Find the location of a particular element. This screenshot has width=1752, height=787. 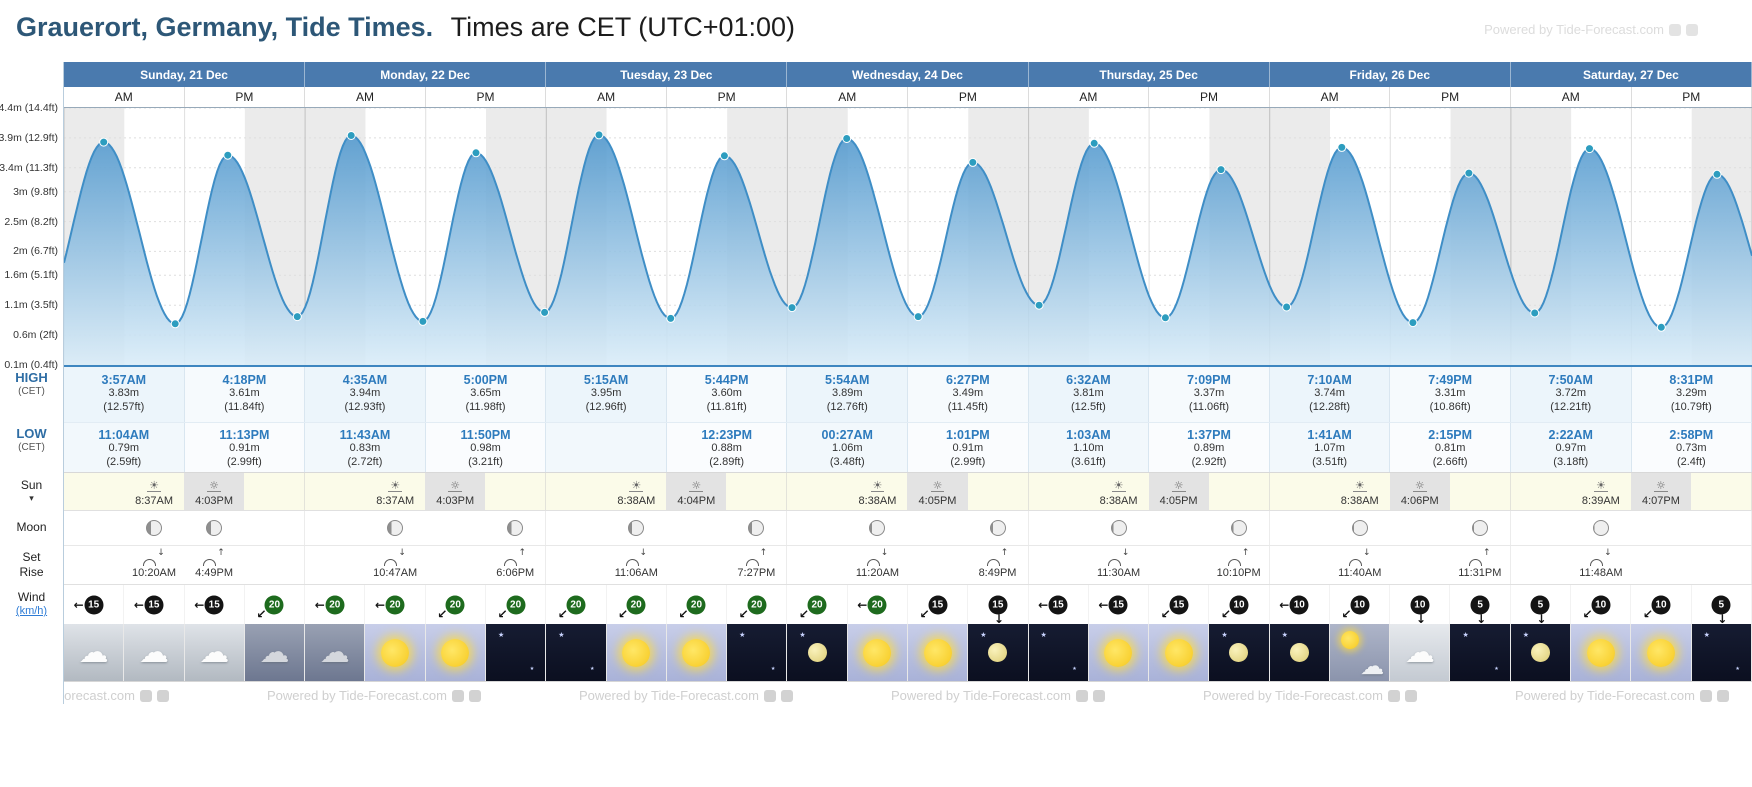

high-tide-cell: 5:15AM 3.95m (12.96ft) is located at coordinates (606, 394).